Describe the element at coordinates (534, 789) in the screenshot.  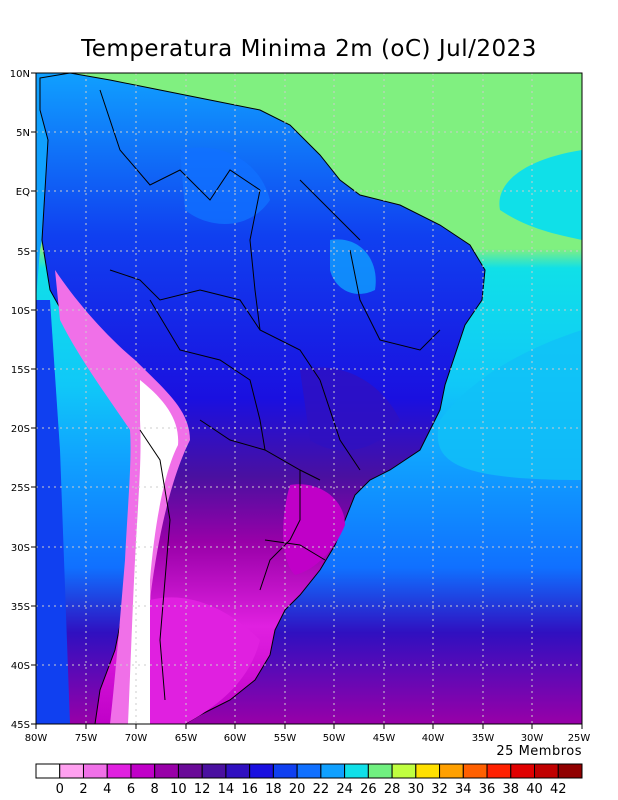
I see `colorbar-tick-label: 40` at that location.